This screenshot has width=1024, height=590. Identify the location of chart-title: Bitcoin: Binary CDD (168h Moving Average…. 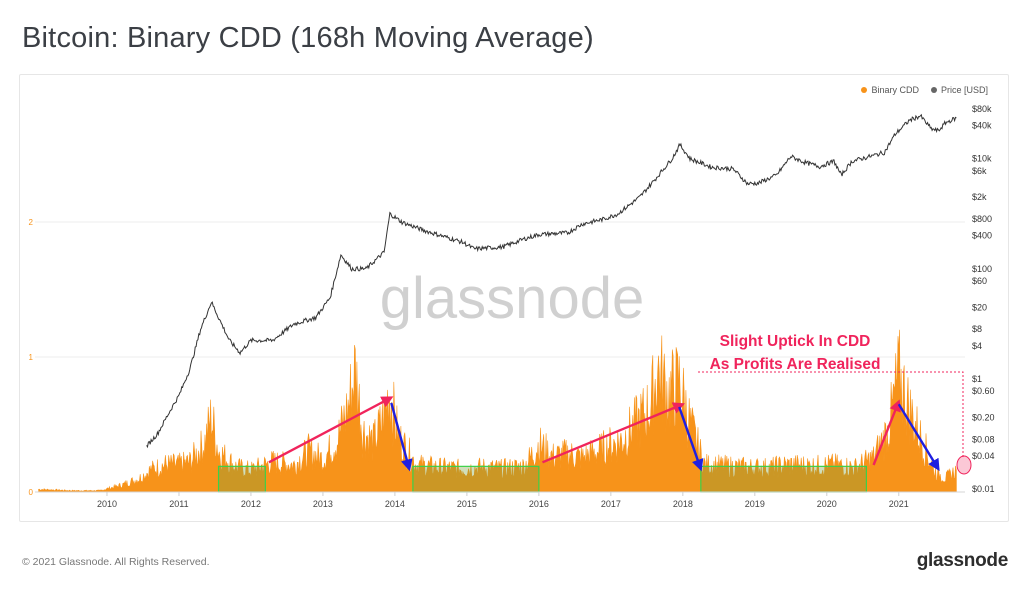
(308, 38).